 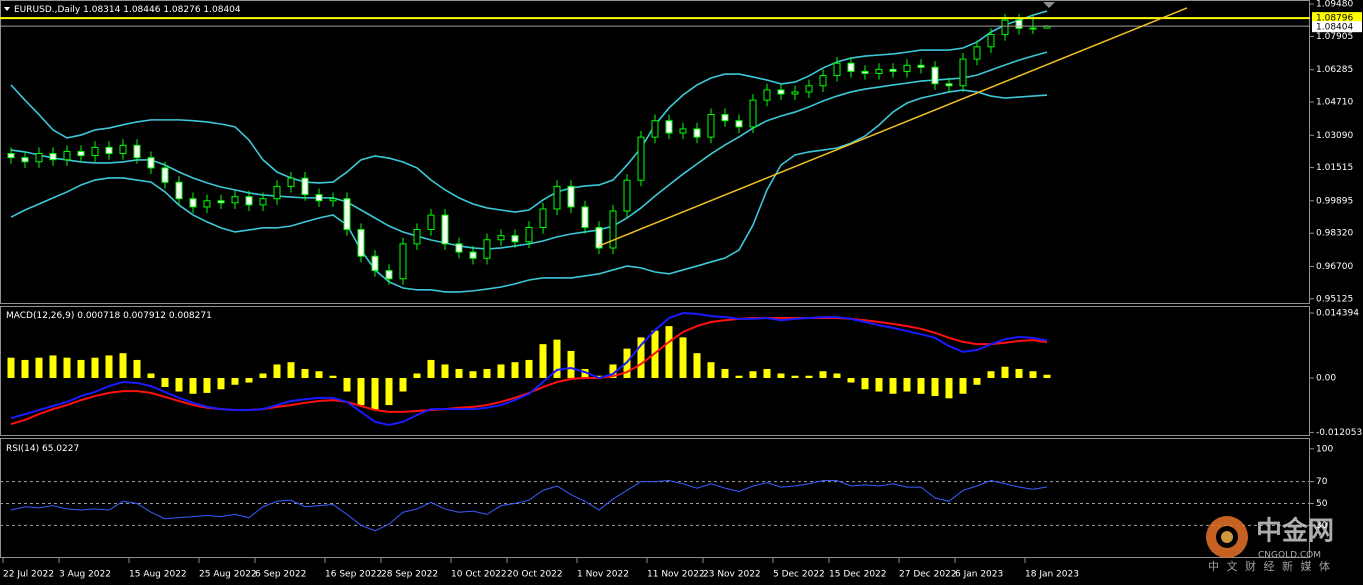 What do you see at coordinates (7, 9) in the screenshot?
I see `menu-arrow` at bounding box center [7, 9].